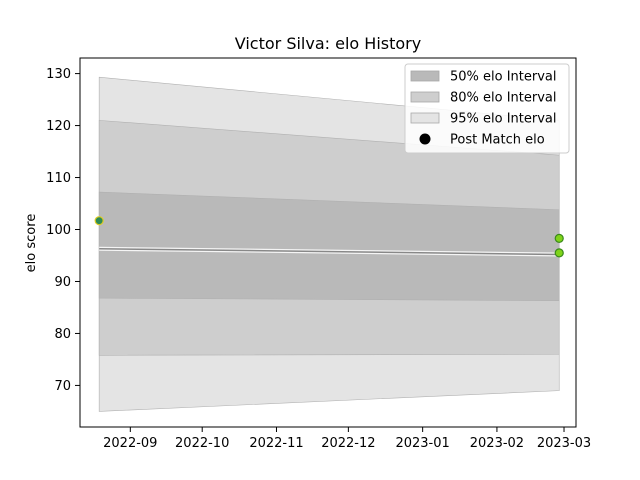  Describe the element at coordinates (31, 243) in the screenshot. I see `y-axis-label: elo score` at that location.